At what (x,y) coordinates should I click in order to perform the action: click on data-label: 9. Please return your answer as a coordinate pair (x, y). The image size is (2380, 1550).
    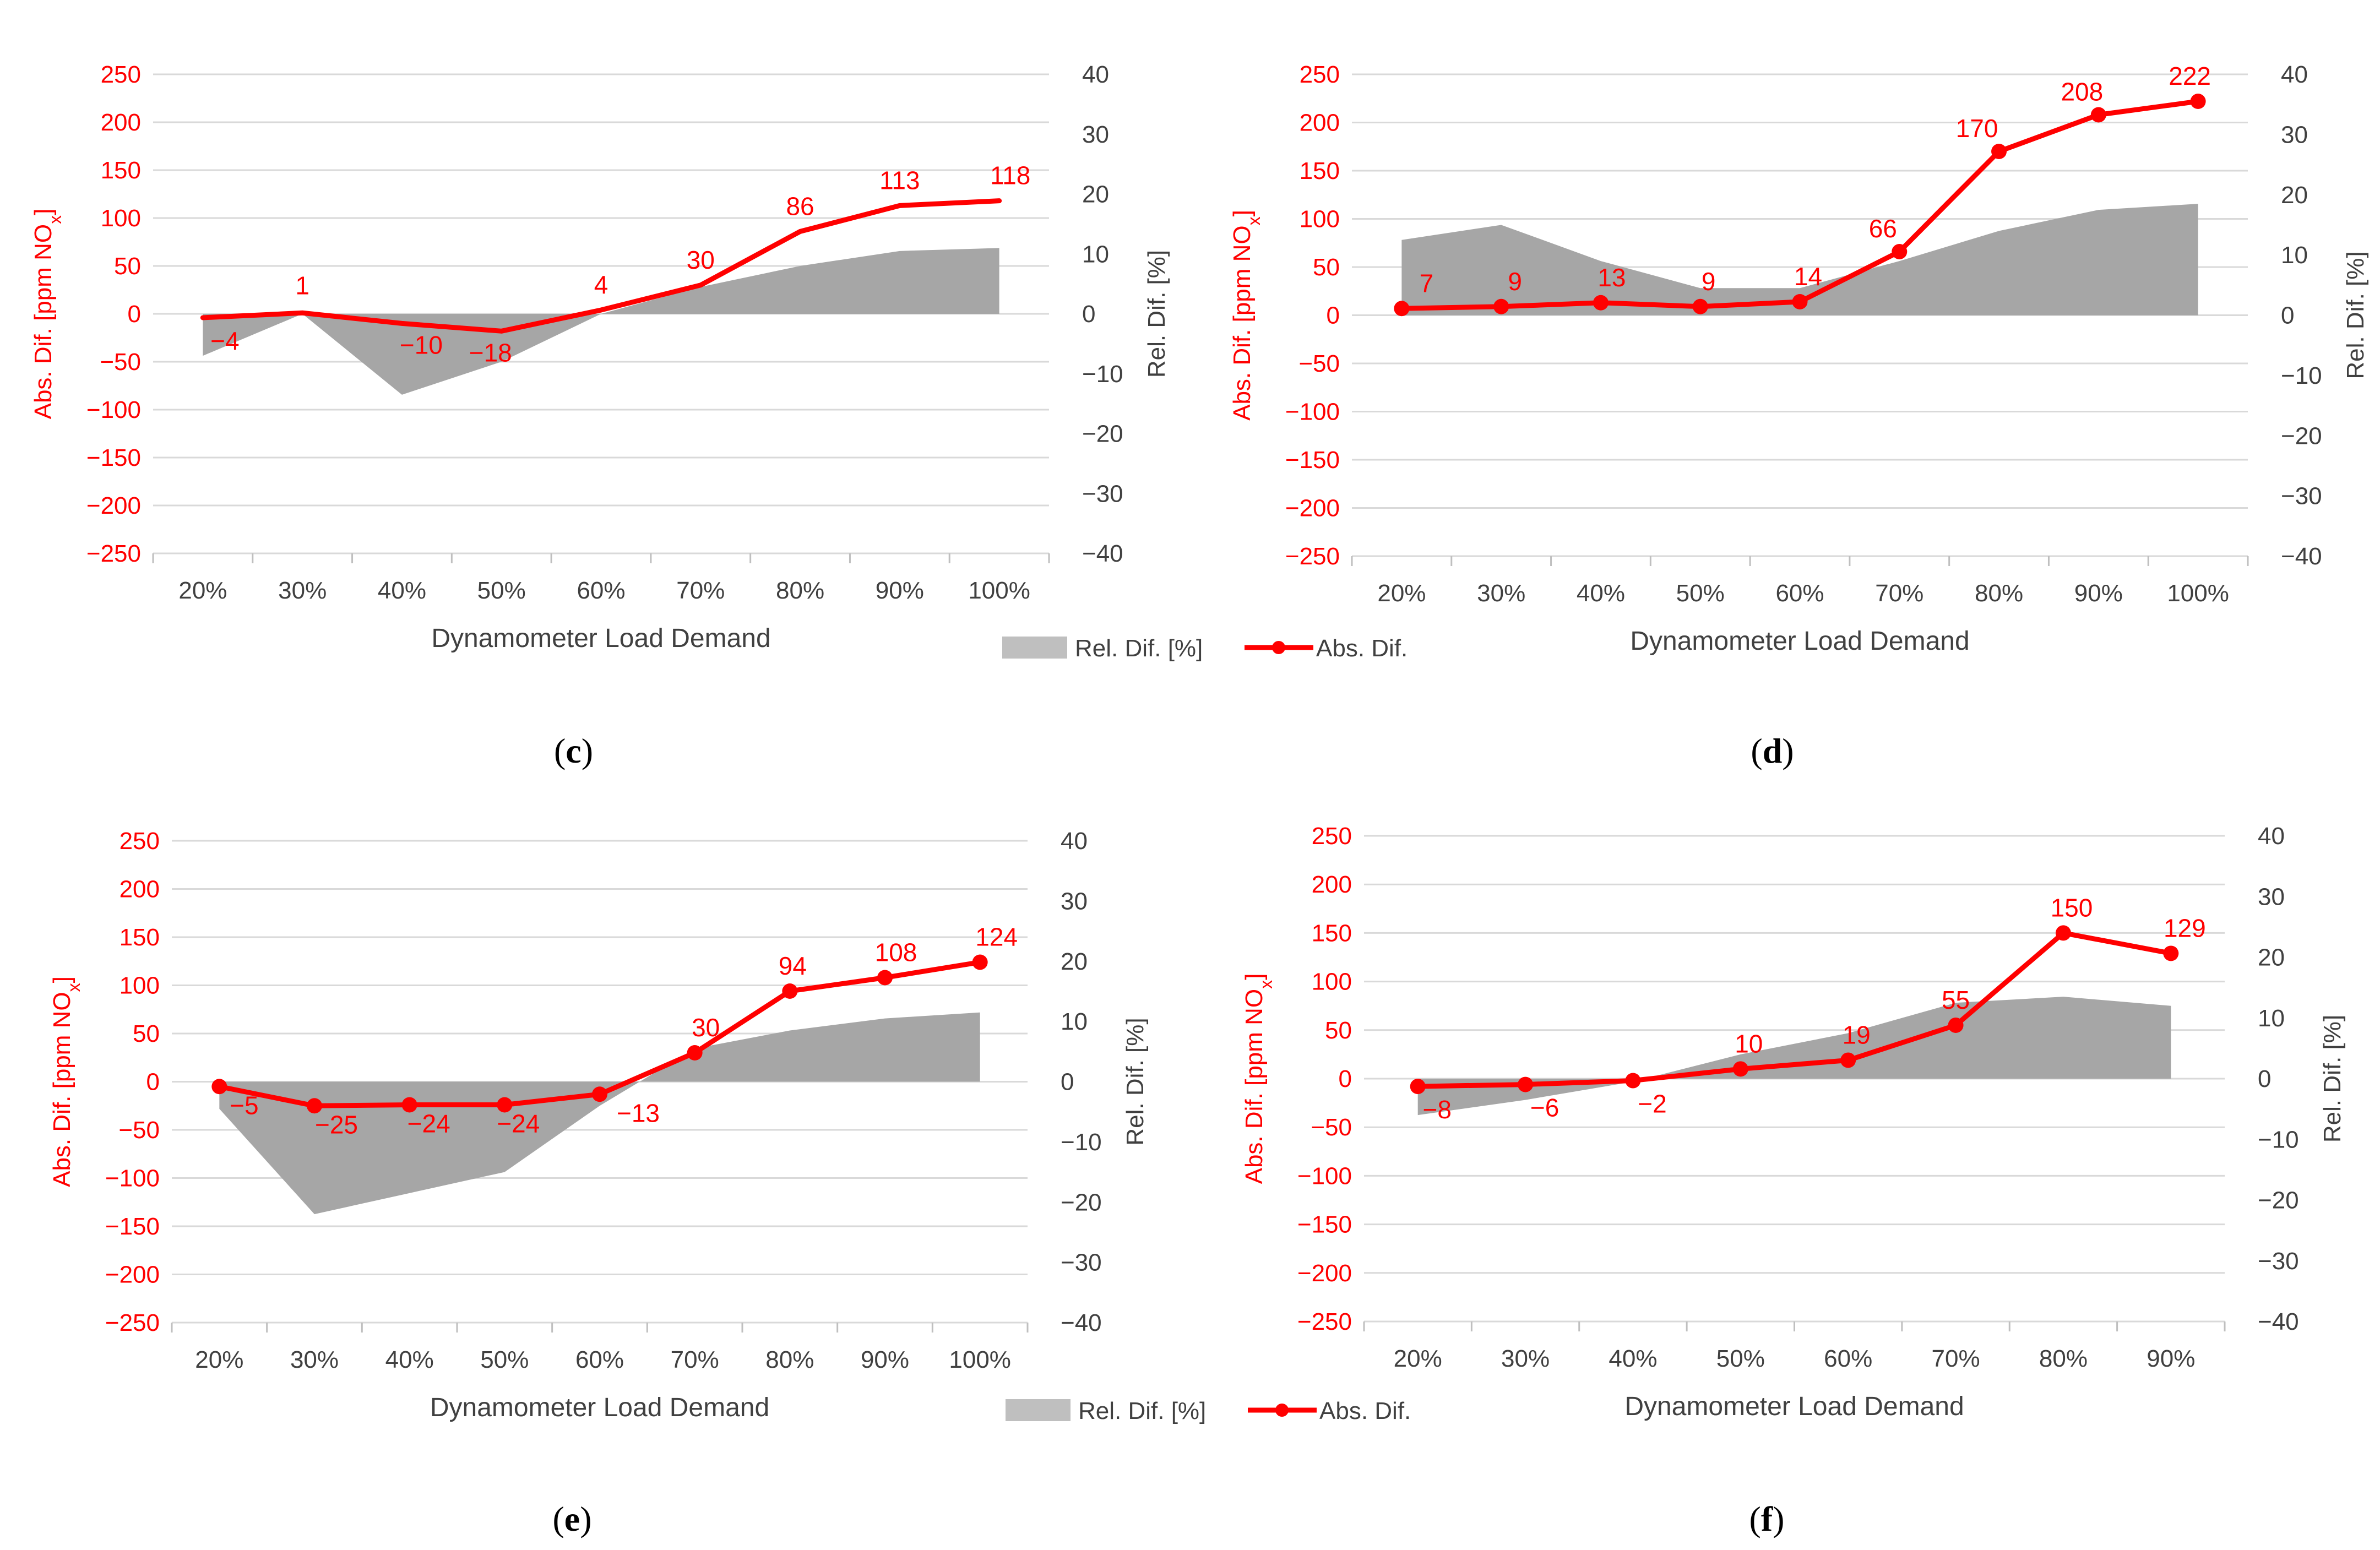
    Looking at the image, I should click on (1515, 281).